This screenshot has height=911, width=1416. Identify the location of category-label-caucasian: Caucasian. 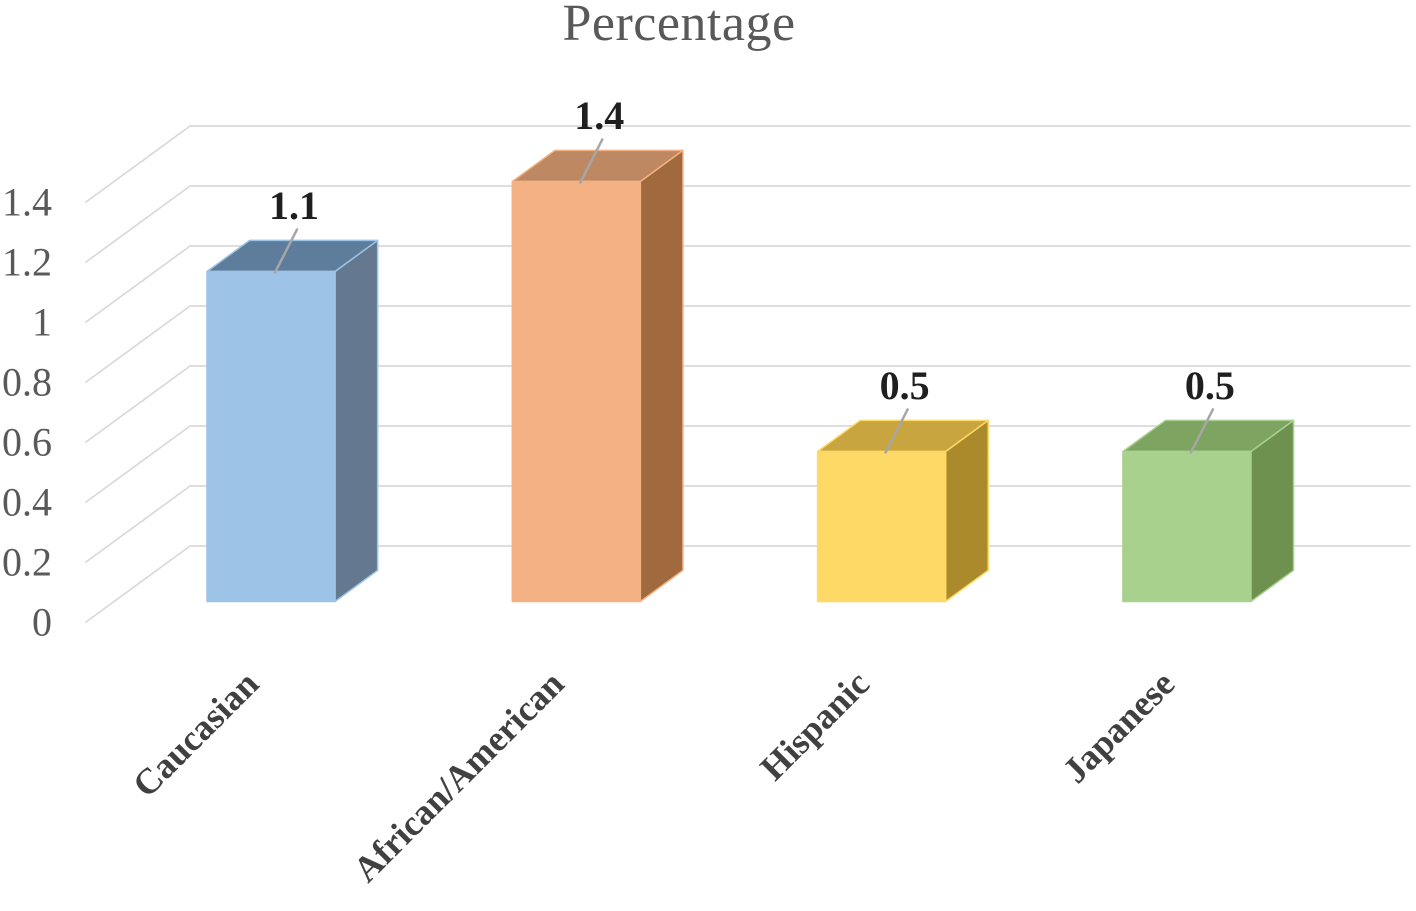
(195, 733).